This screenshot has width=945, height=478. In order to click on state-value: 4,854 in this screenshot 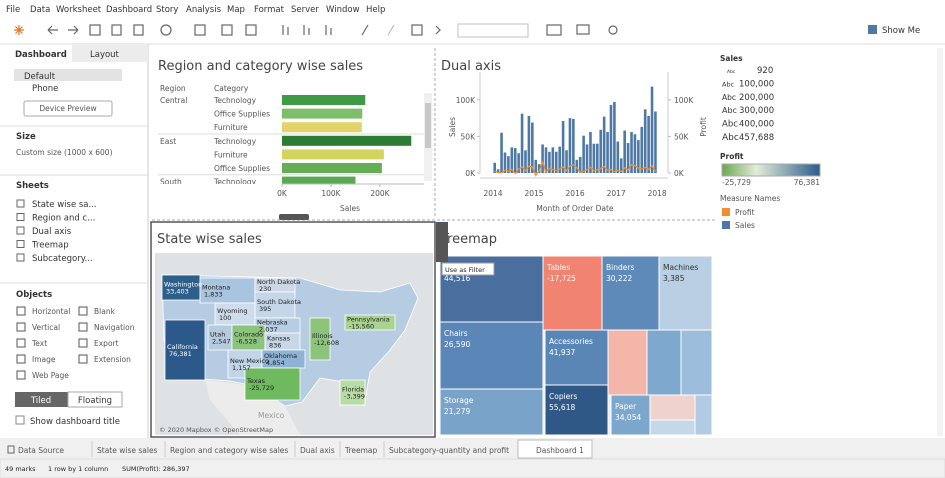, I will do `click(275, 363)`.